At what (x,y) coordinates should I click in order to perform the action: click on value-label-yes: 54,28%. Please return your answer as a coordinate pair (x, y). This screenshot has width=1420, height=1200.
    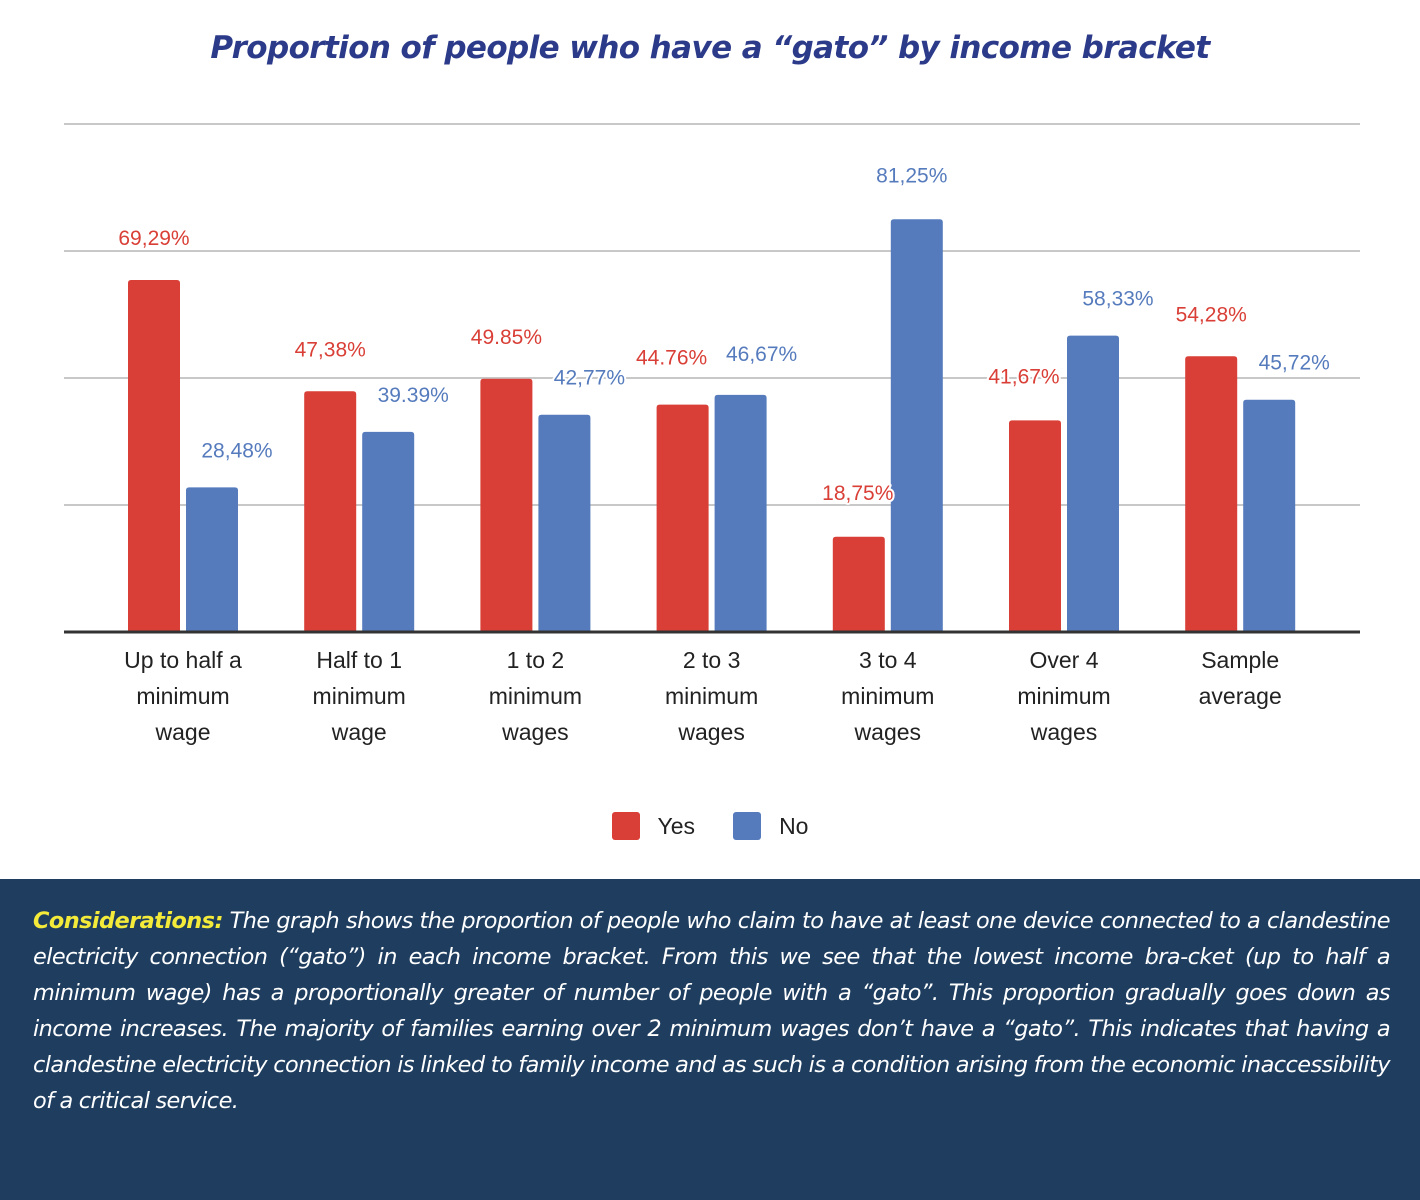
    Looking at the image, I should click on (1211, 314).